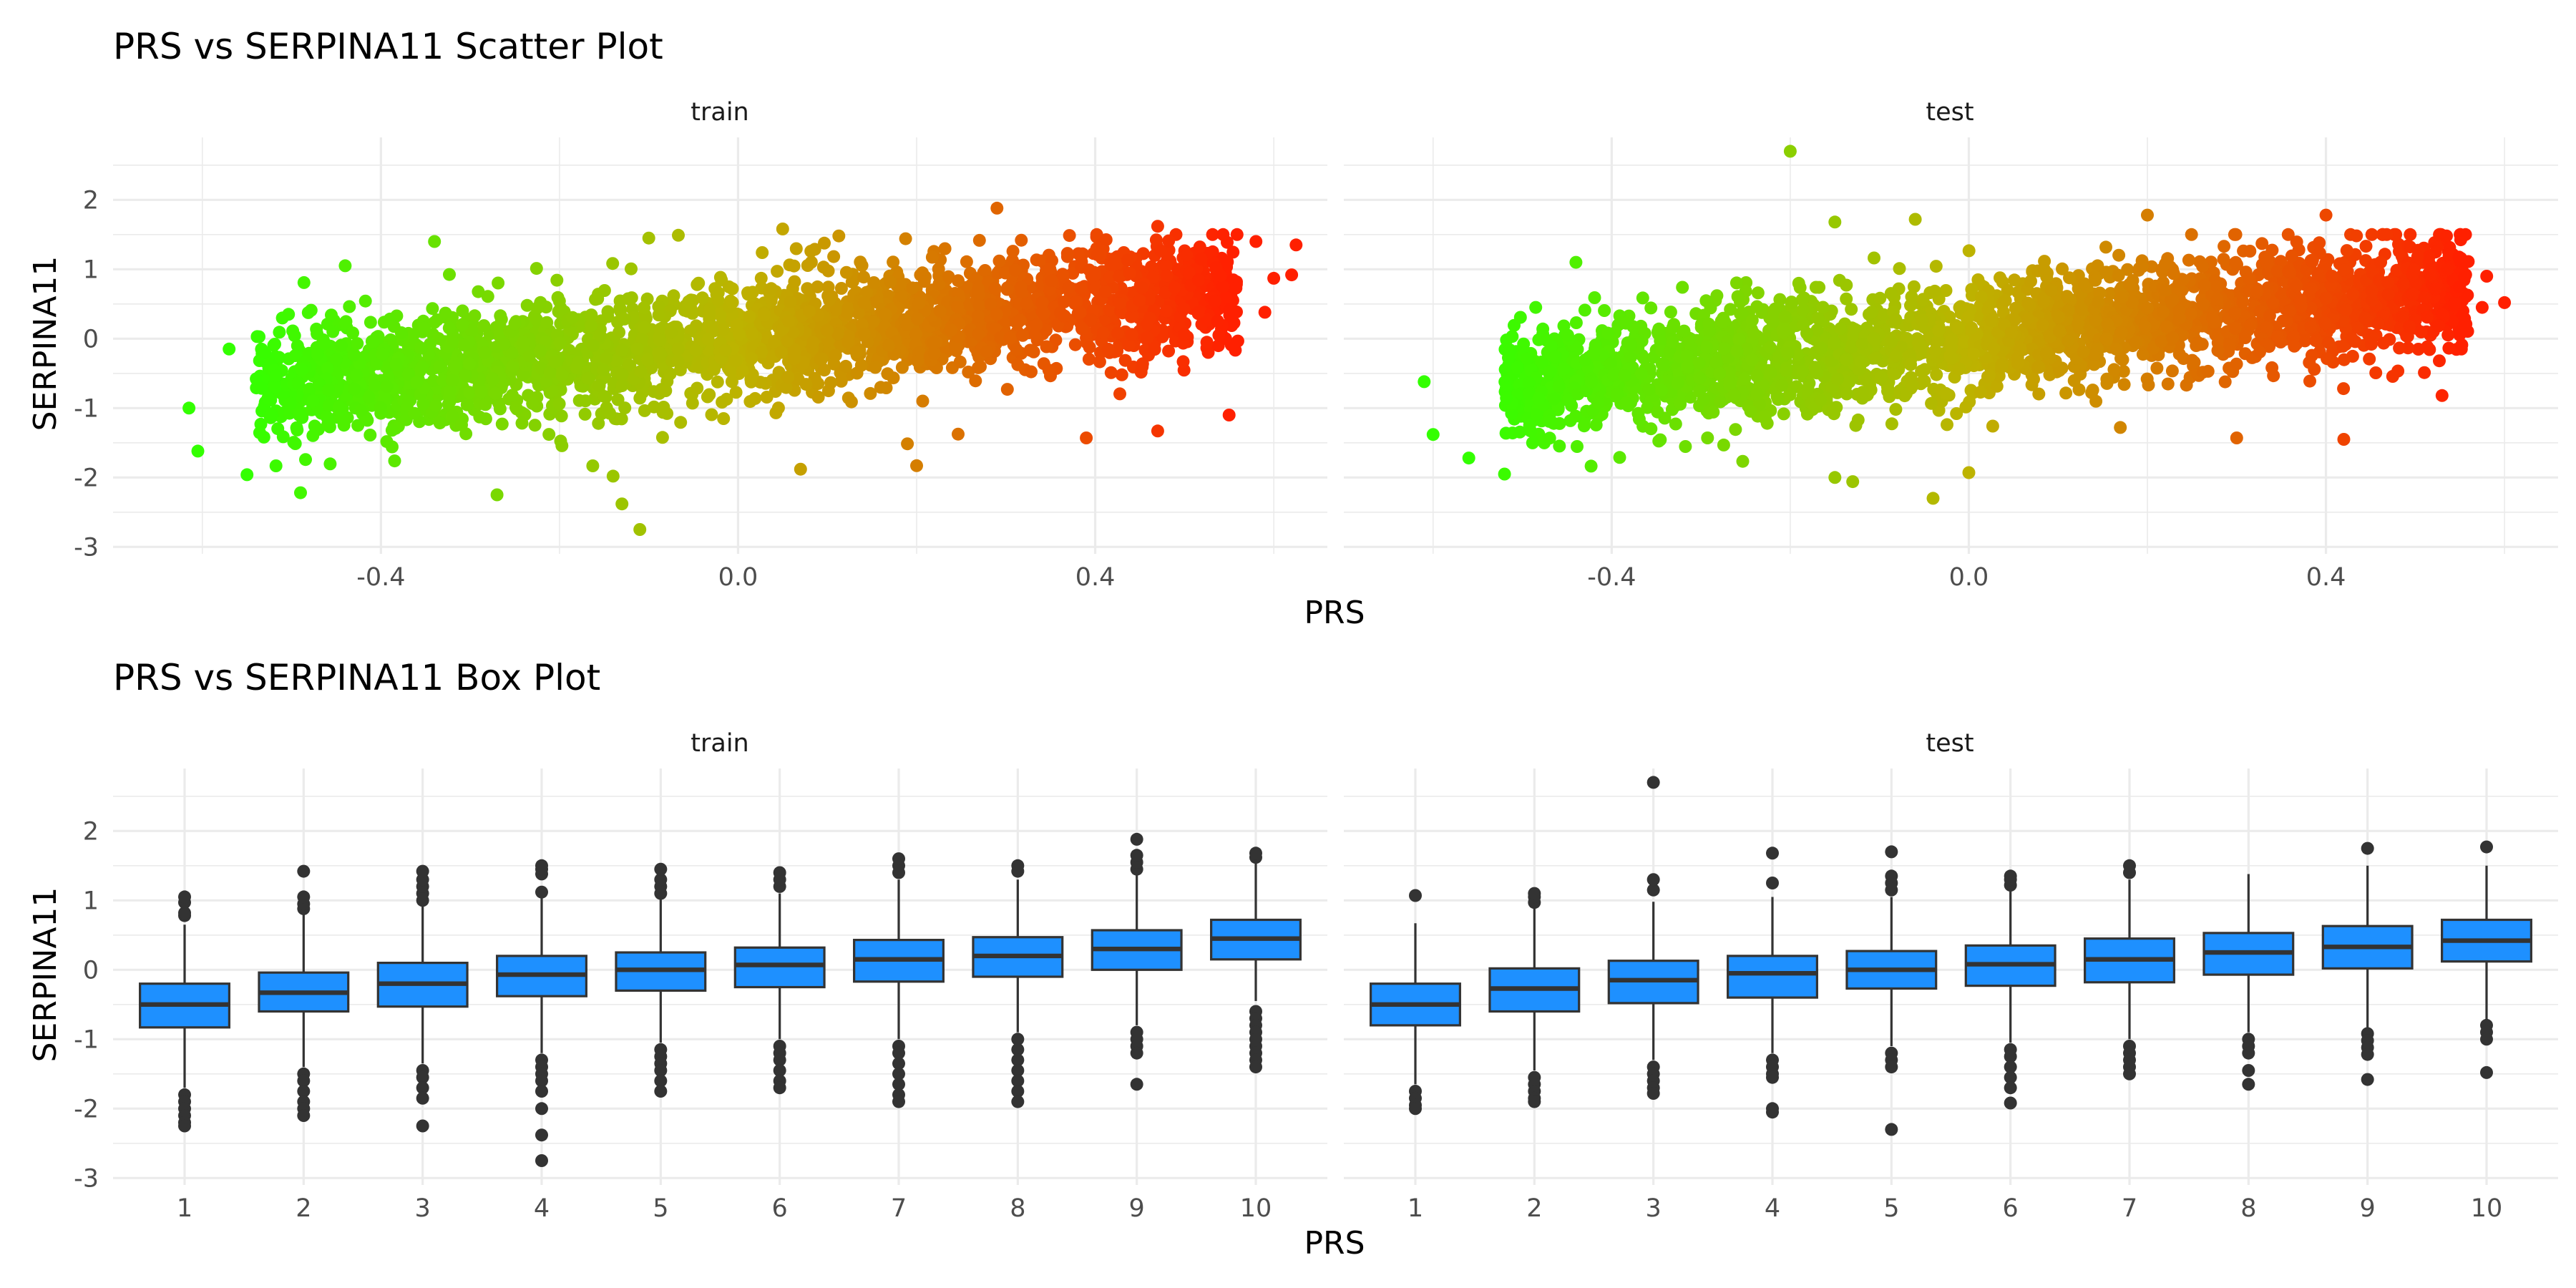  I want to click on strip-label-test: test, so click(1950, 112).